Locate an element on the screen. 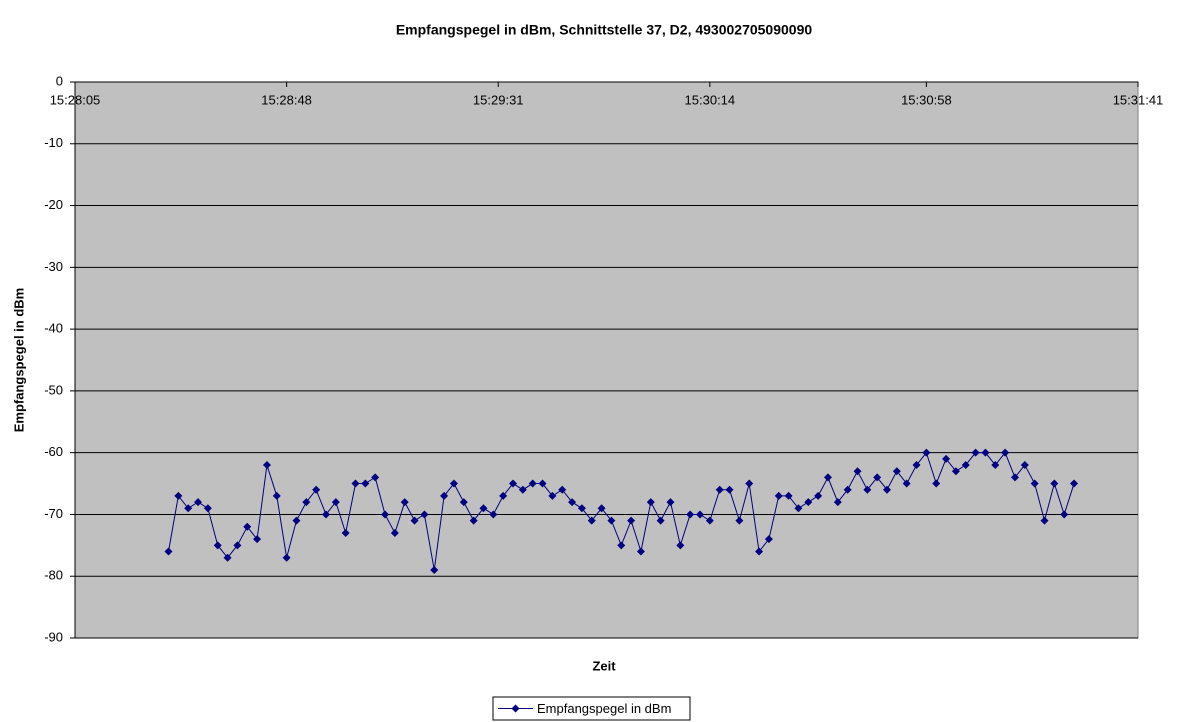 The image size is (1180, 722). y-tick-label: -80 is located at coordinates (53, 575).